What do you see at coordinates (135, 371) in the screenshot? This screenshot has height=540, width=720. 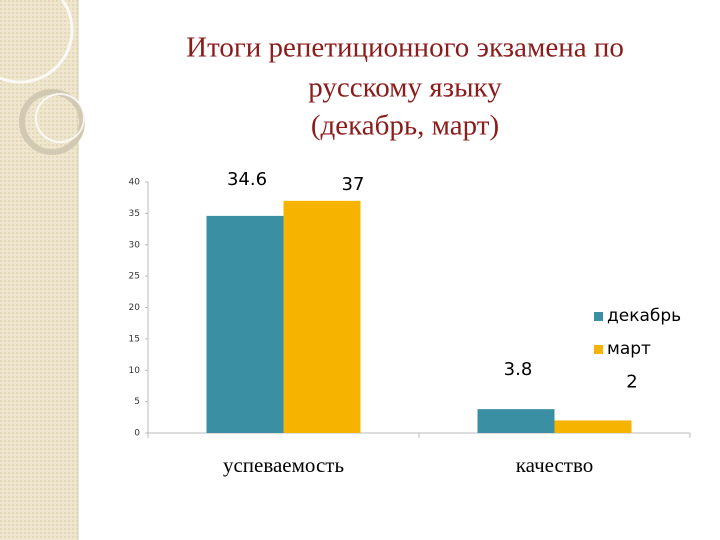 I see `y-tick-label: 10` at bounding box center [135, 371].